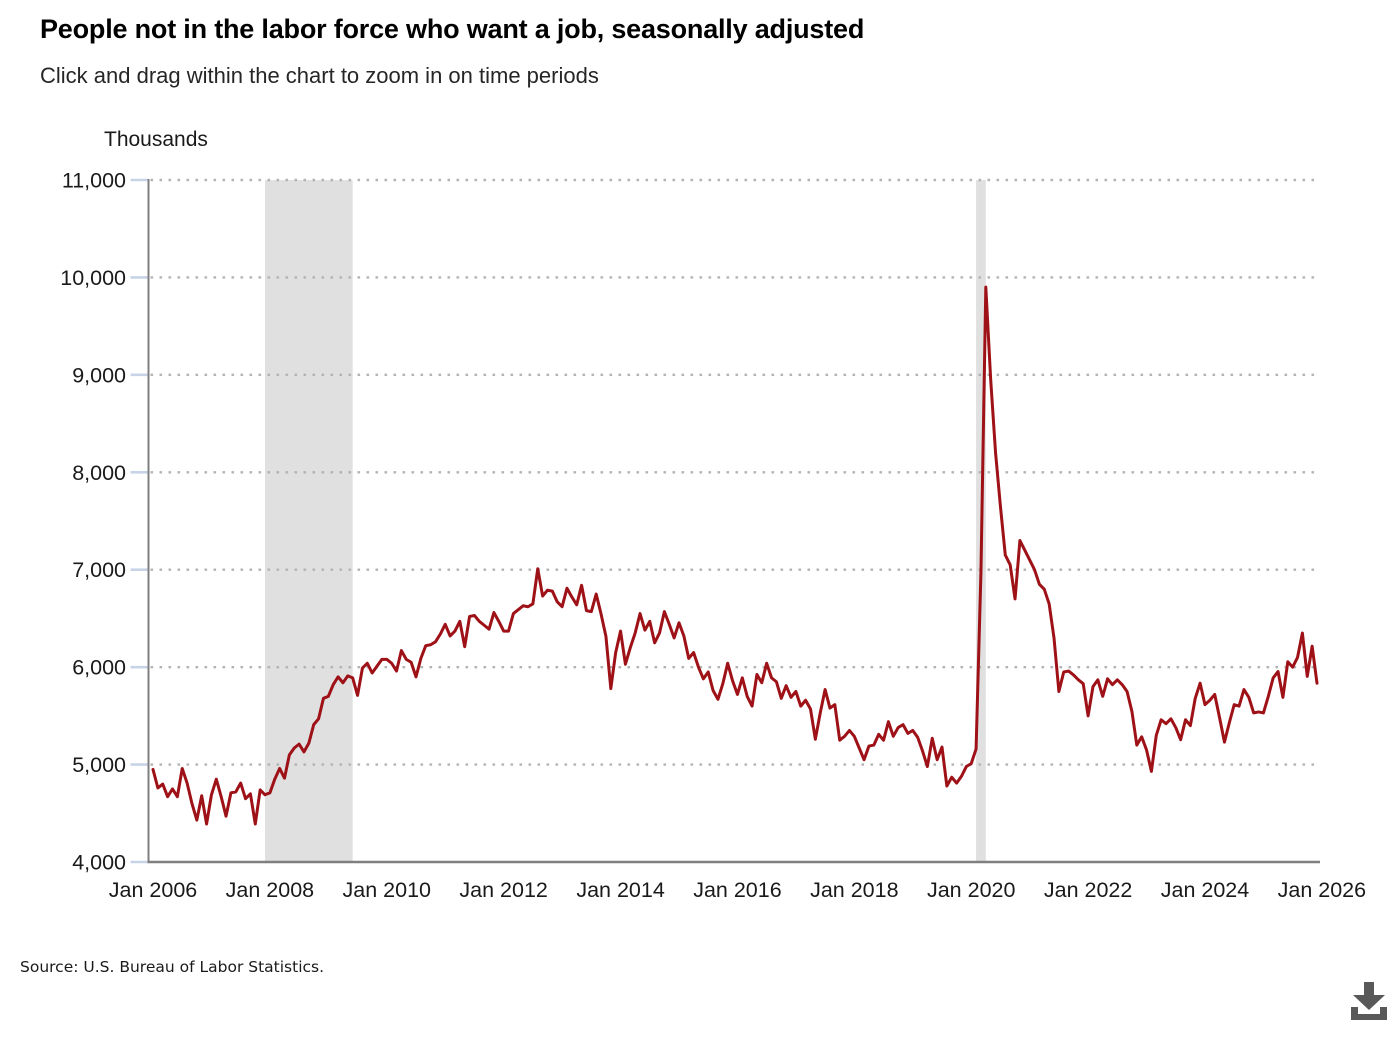 This screenshot has width=1400, height=1040. I want to click on y-tick-label: 7,000, so click(99, 570).